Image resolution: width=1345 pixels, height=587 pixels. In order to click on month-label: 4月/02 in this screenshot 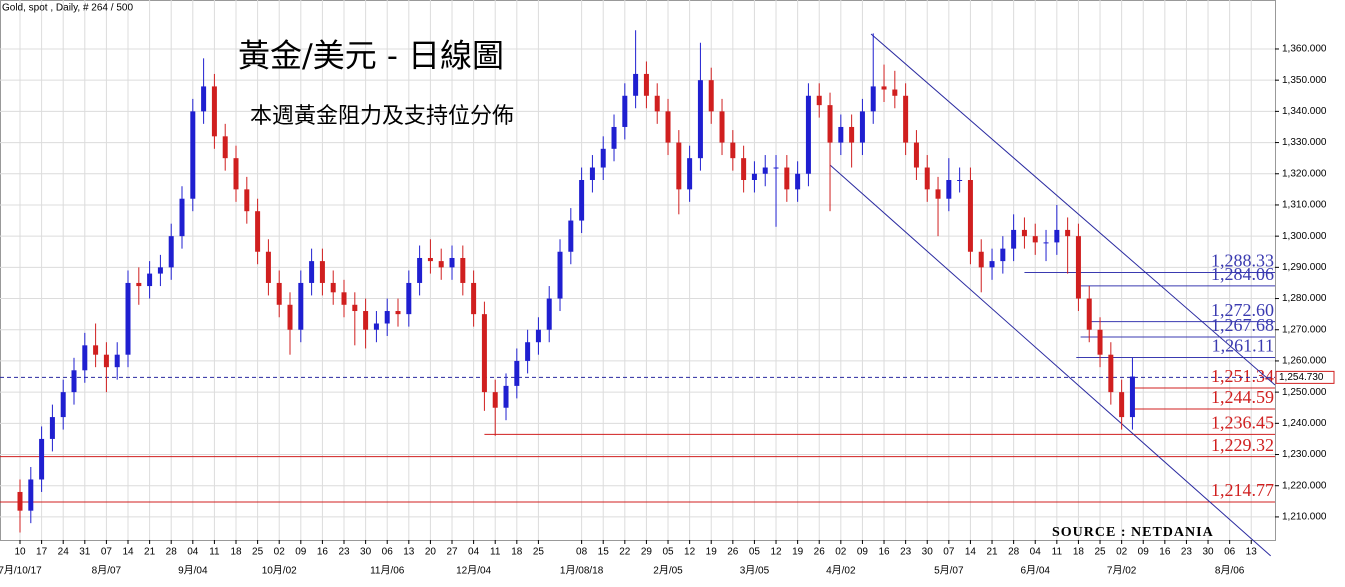, I will do `click(841, 571)`.